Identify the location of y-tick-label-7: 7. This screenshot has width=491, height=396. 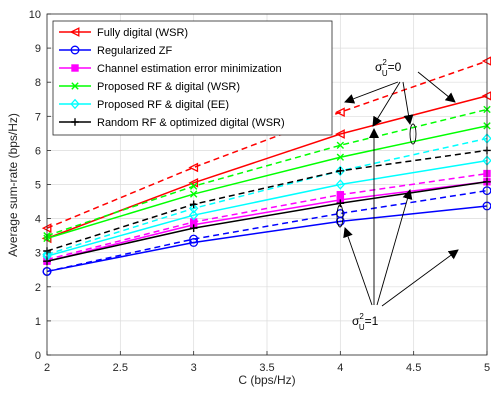
(38, 117).